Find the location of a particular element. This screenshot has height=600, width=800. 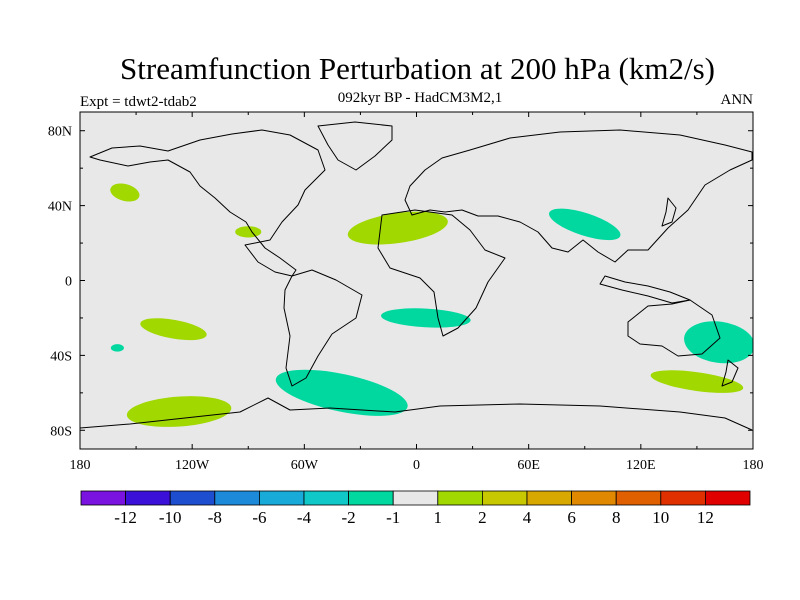

anomaly-south-pacific is located at coordinates (173, 329).